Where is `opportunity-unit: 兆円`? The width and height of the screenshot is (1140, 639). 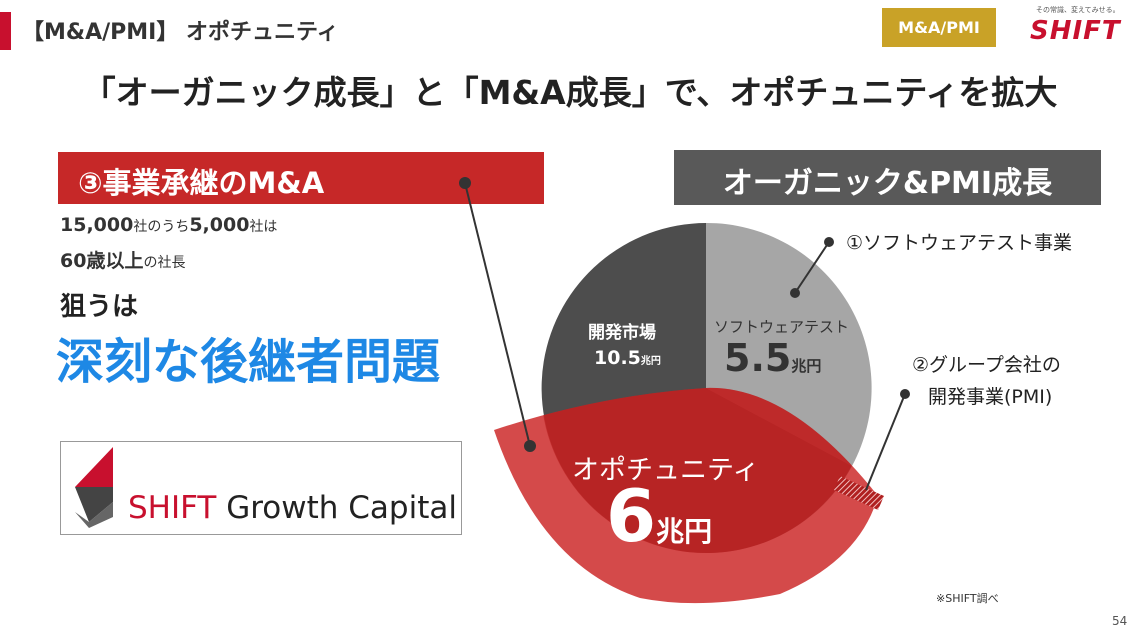 opportunity-unit: 兆円 is located at coordinates (684, 531).